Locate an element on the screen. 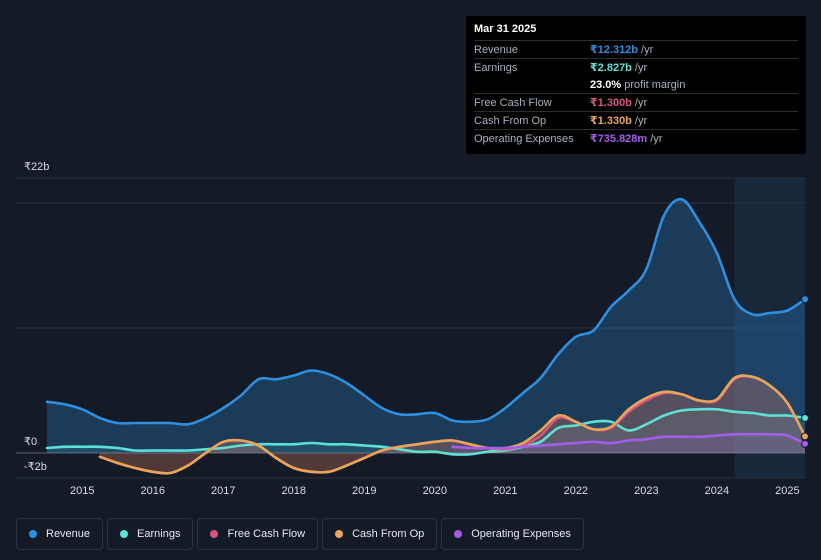 Image resolution: width=821 pixels, height=560 pixels. x-tick-label: 2017 is located at coordinates (223, 491).